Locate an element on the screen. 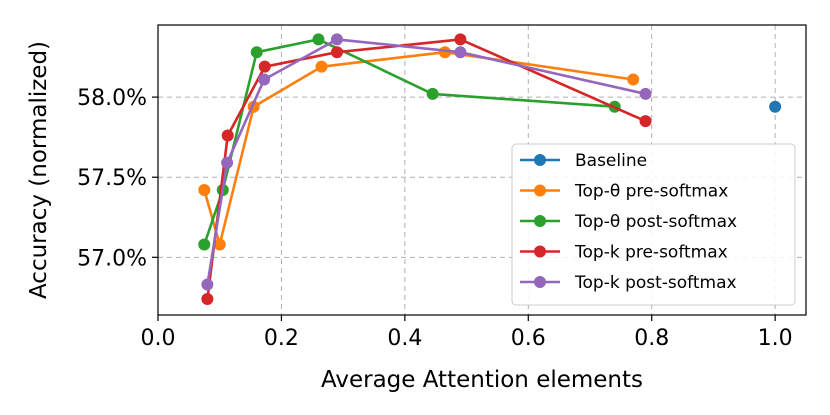  x-tick-label: 0.8 is located at coordinates (651, 338).